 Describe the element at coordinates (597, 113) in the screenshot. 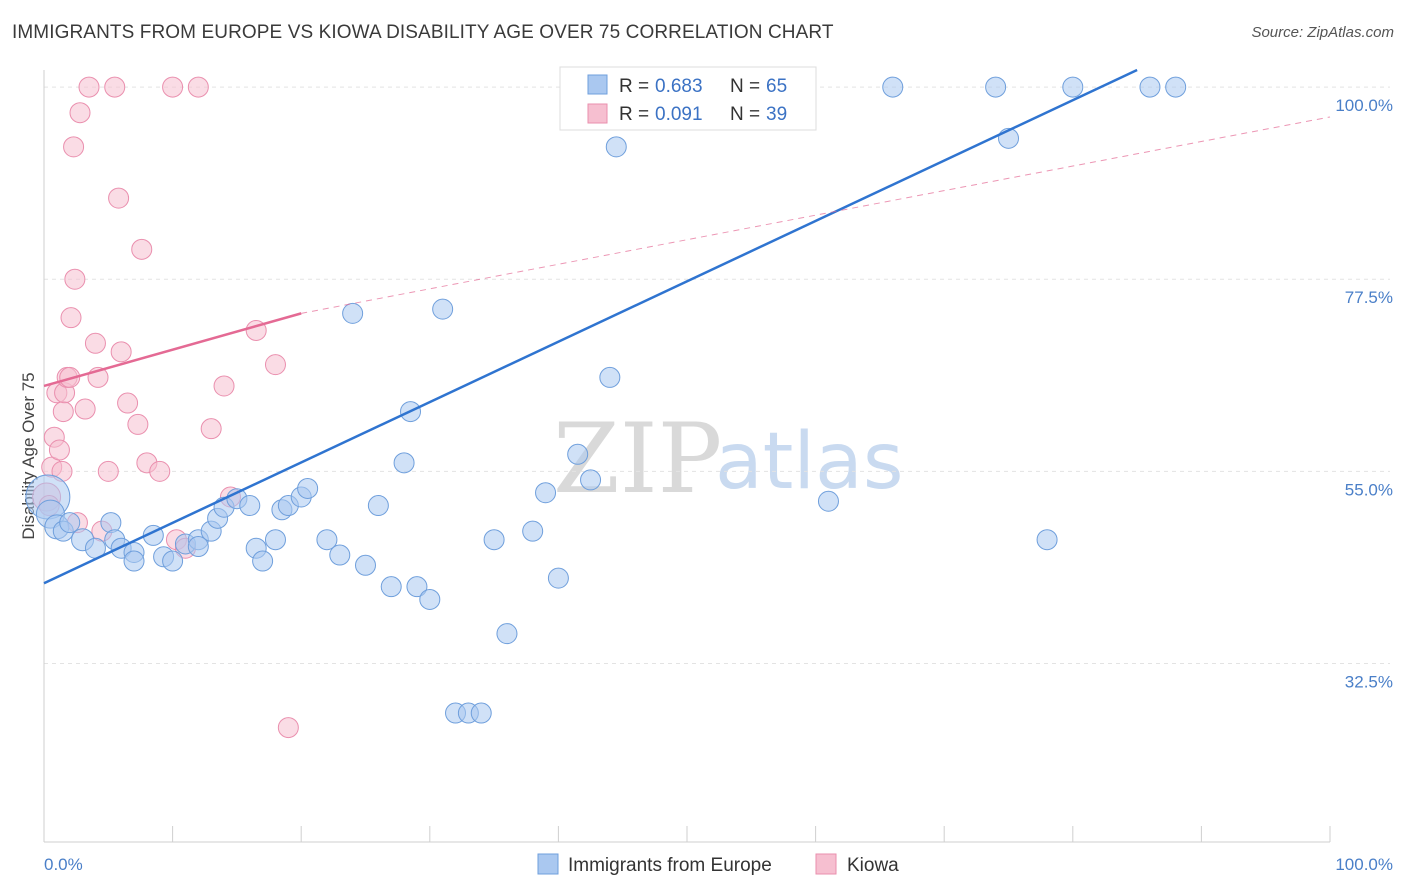

I see `stats-legend-swatch-kiowa` at that location.